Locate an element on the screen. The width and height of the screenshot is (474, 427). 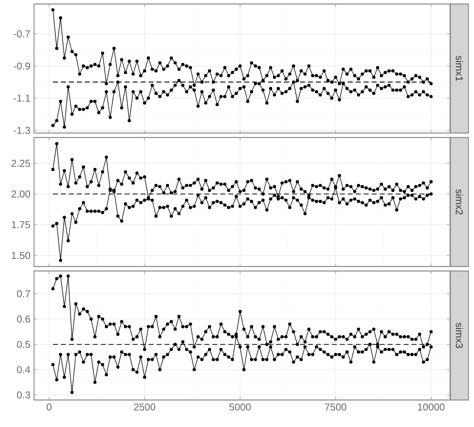
y-tick-label: 1.75 is located at coordinates (21, 224).